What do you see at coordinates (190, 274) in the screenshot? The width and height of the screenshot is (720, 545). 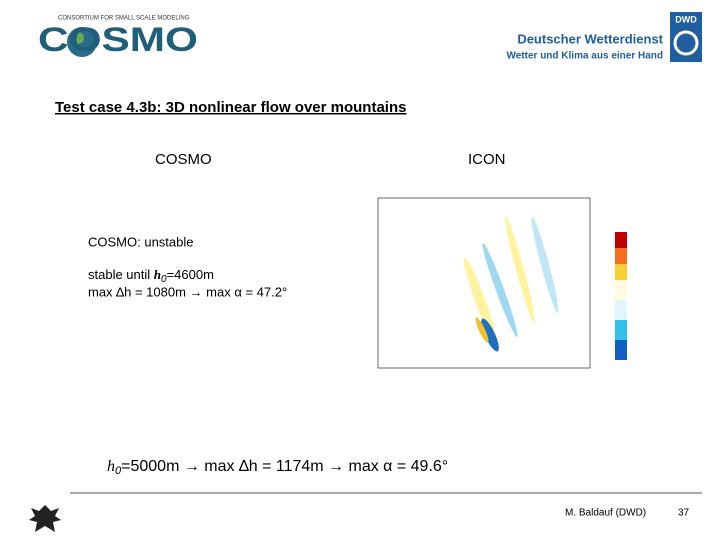 I see `note-text: =4600m` at bounding box center [190, 274].